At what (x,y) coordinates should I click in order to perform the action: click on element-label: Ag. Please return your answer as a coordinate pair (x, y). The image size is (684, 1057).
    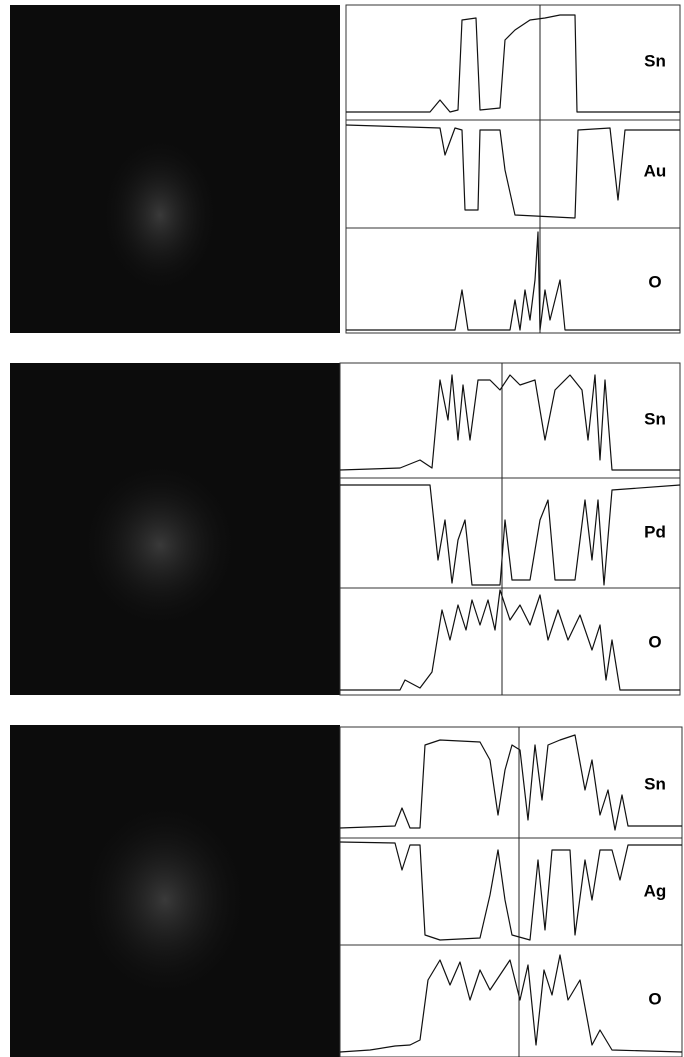
    Looking at the image, I should click on (655, 890).